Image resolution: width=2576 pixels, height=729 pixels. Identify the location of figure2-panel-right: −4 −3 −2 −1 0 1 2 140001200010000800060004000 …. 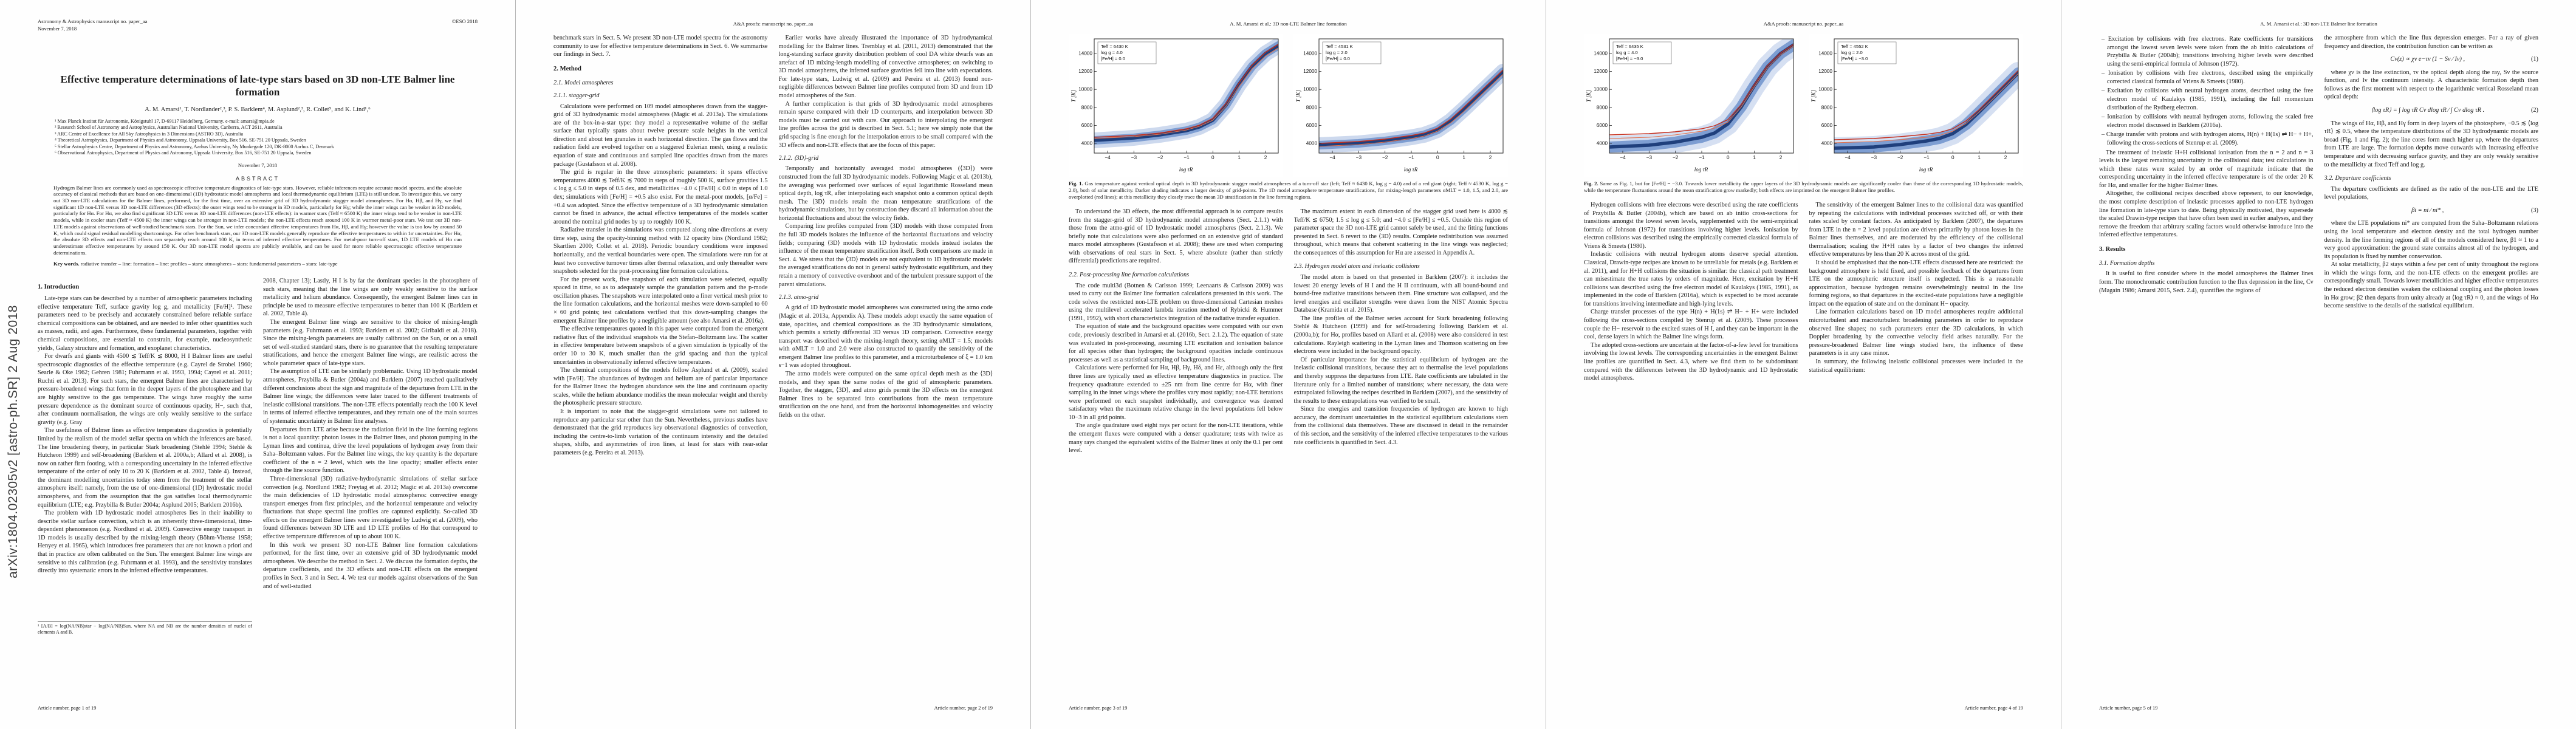
(1916, 106).